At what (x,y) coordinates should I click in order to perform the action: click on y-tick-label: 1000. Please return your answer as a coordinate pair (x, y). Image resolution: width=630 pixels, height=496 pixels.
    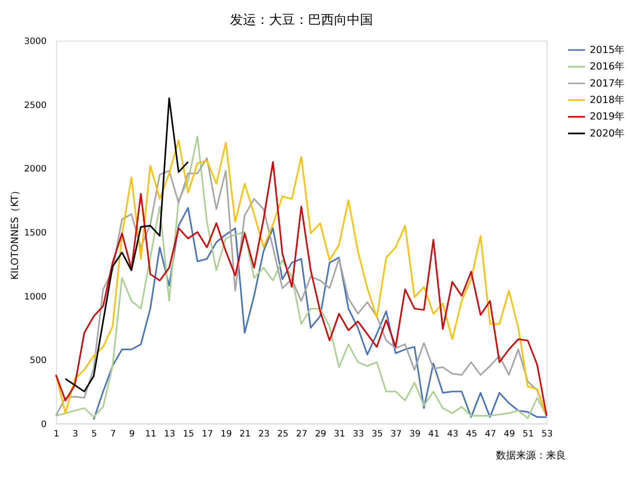
    Looking at the image, I should click on (35, 297).